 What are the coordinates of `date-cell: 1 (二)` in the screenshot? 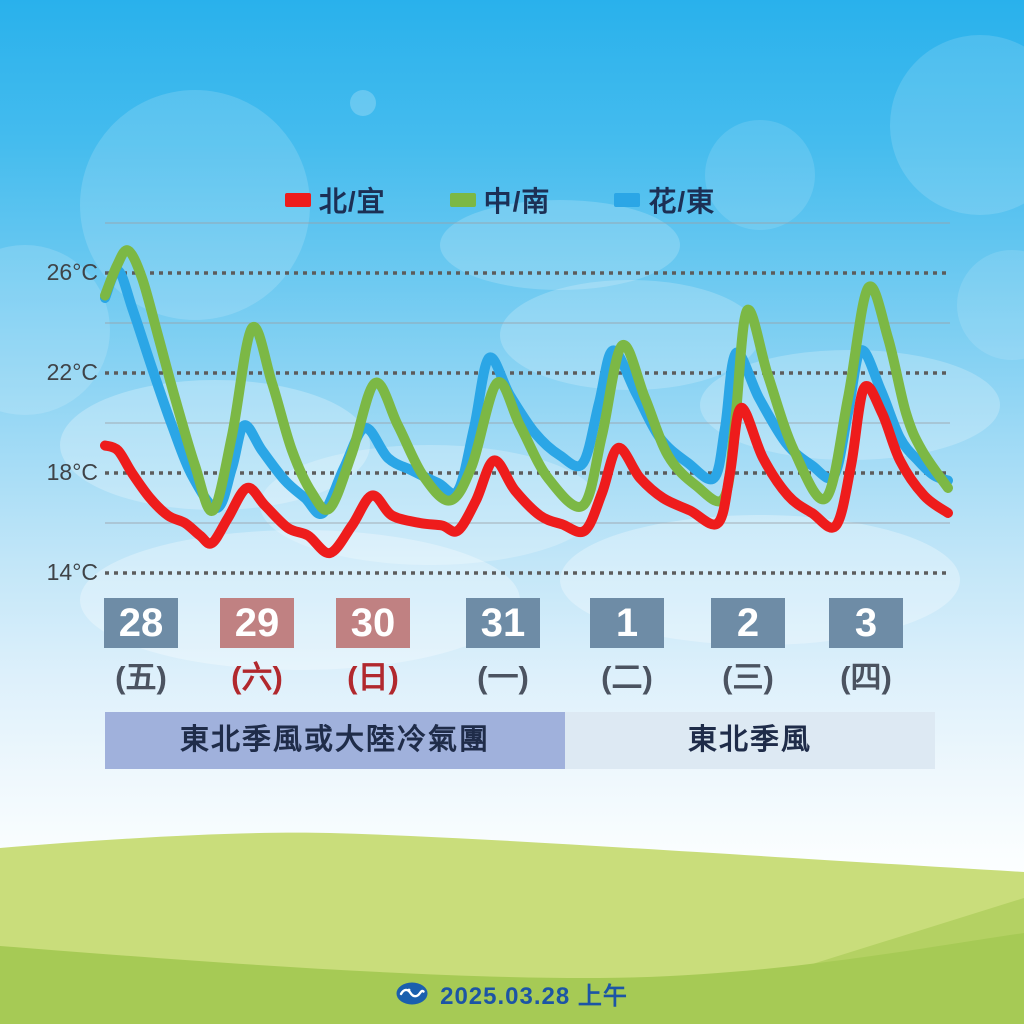 It's located at (627, 647).